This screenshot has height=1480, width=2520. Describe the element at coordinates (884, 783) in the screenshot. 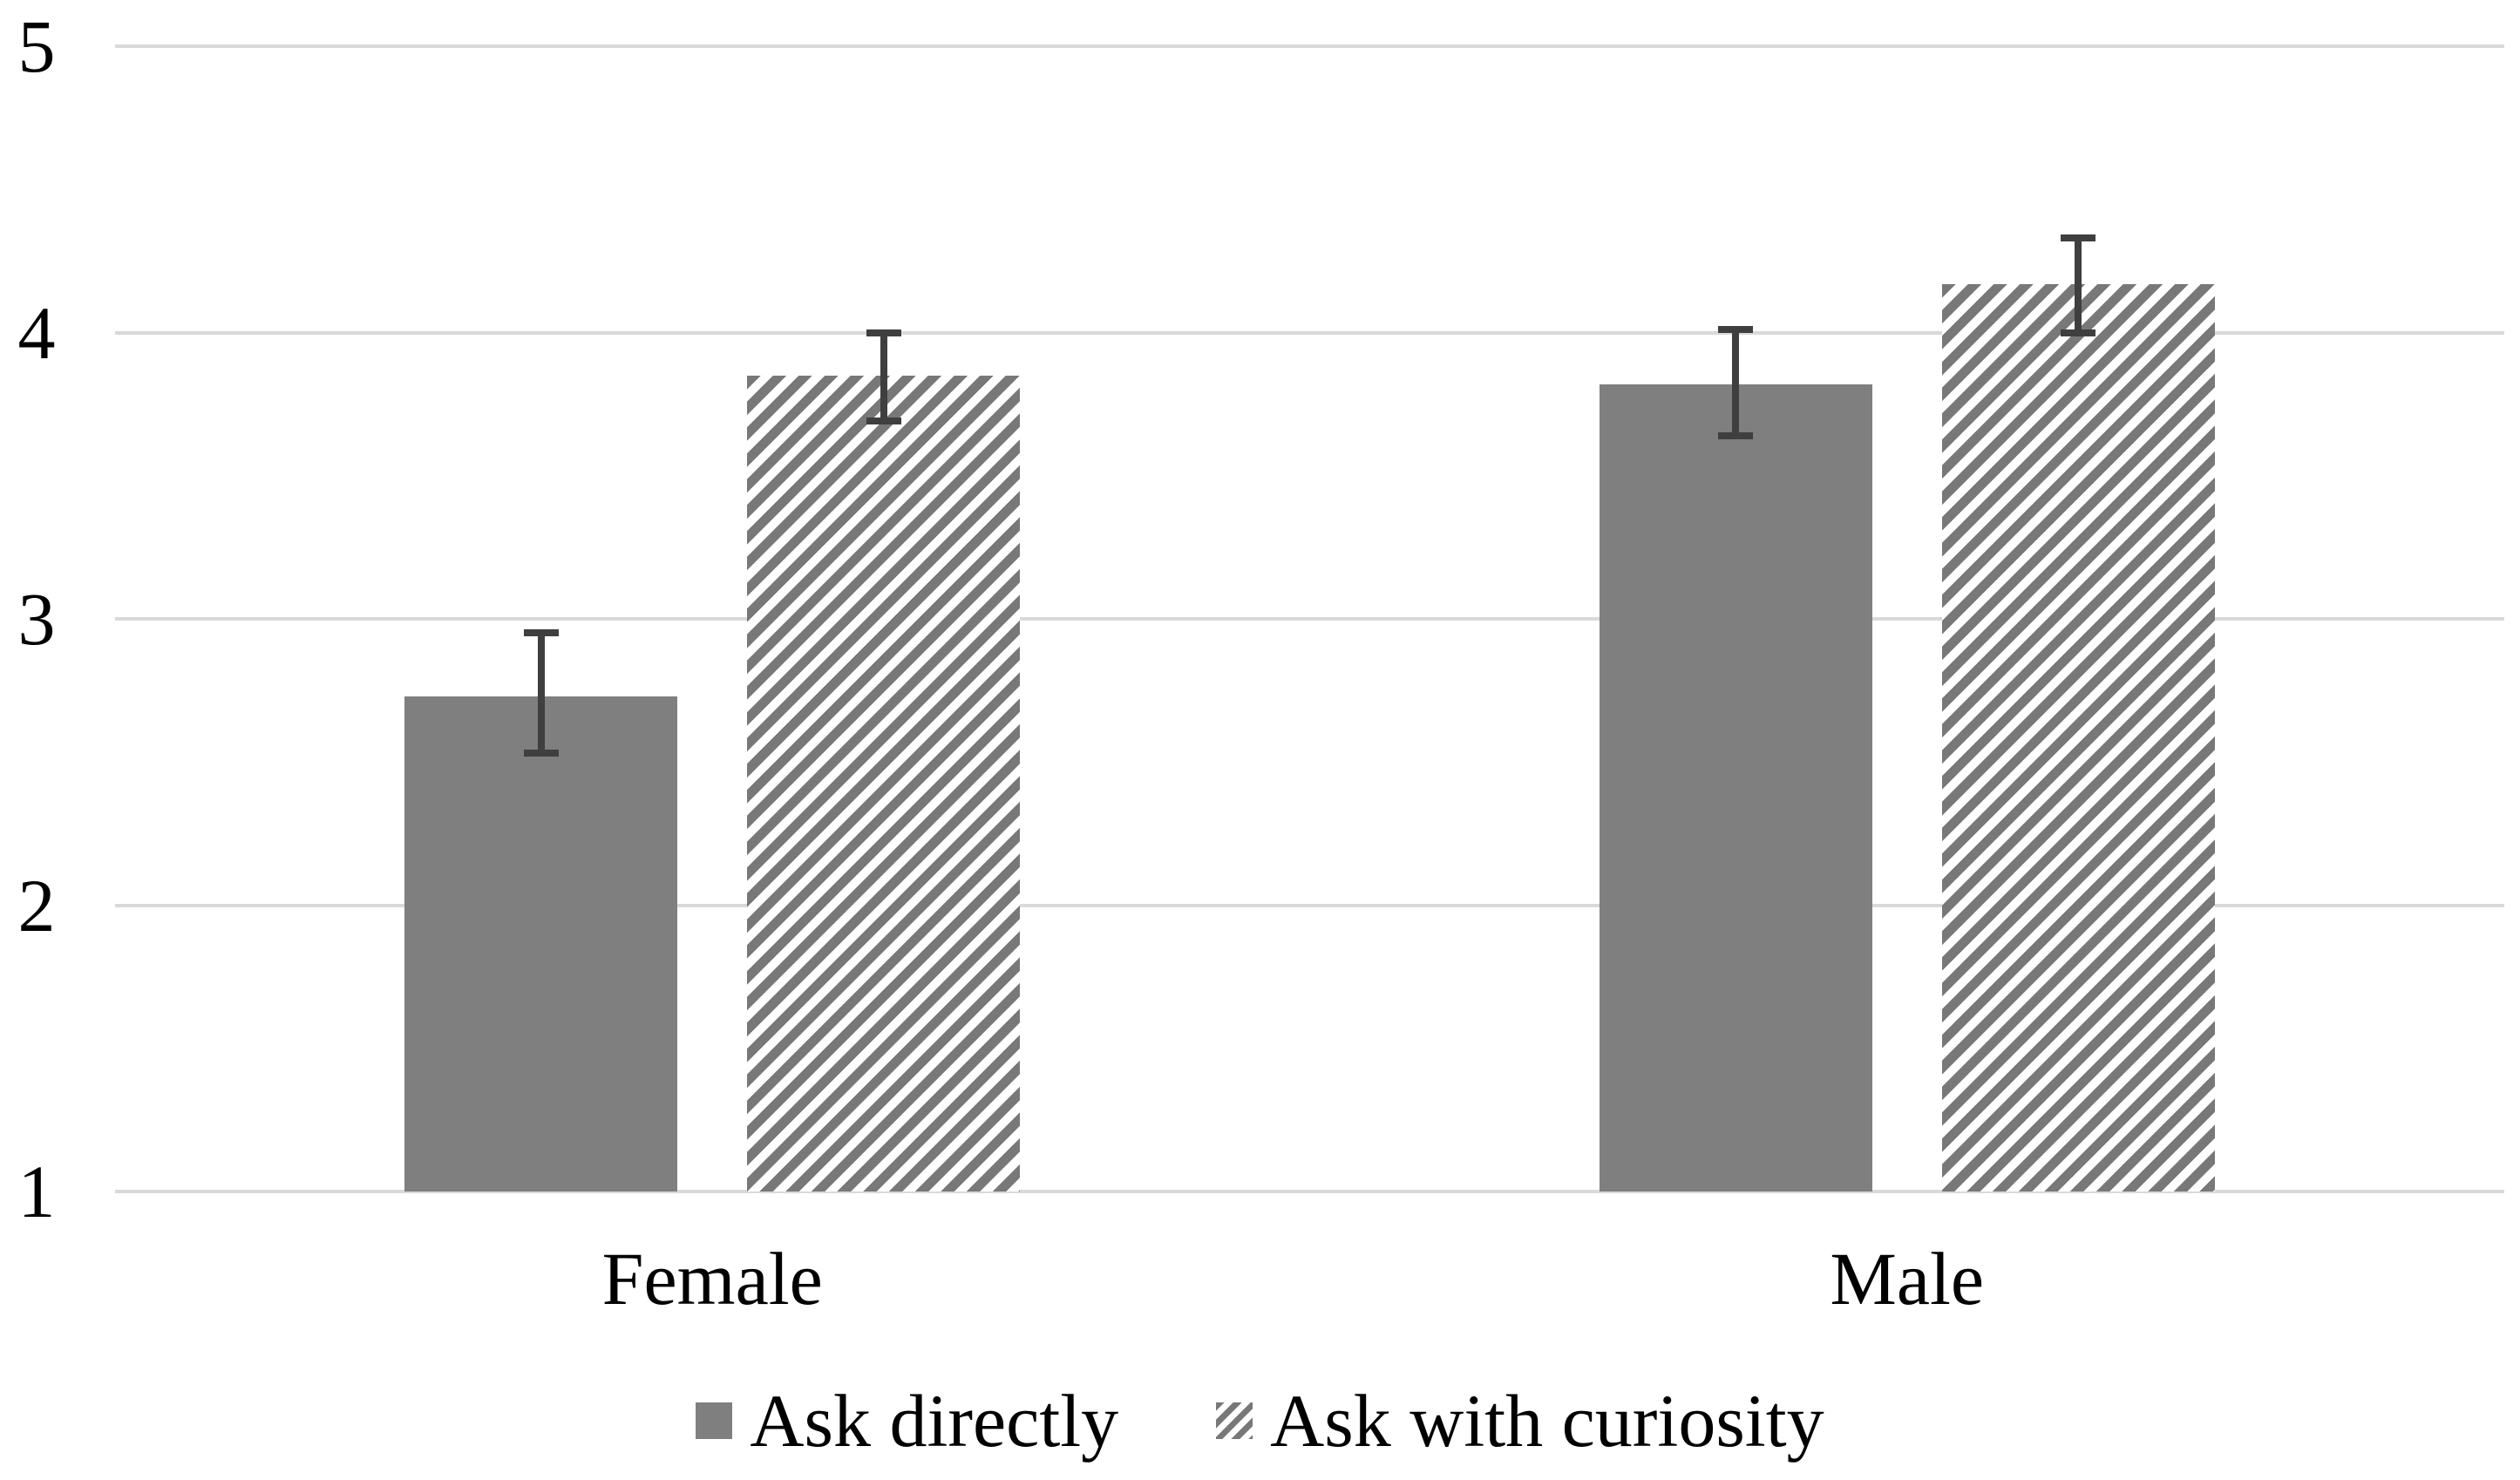

I see `bar-female-ask-with-curiosity` at that location.